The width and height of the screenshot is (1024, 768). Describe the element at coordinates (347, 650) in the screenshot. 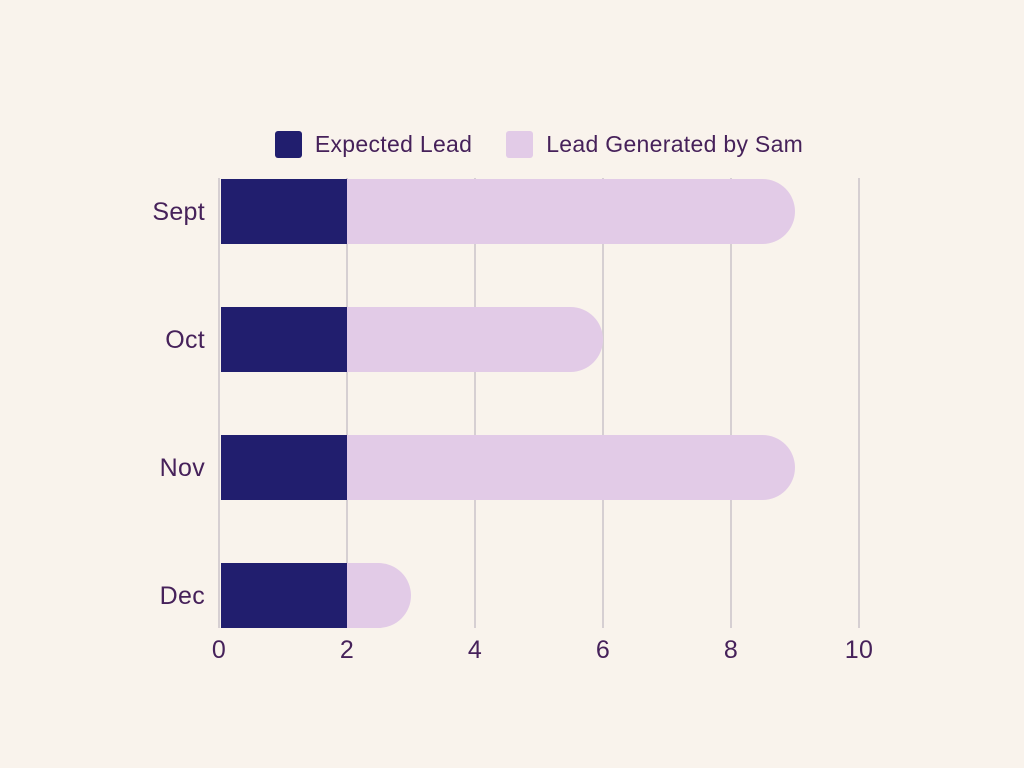

I see `x-tick-label-2: 2` at that location.